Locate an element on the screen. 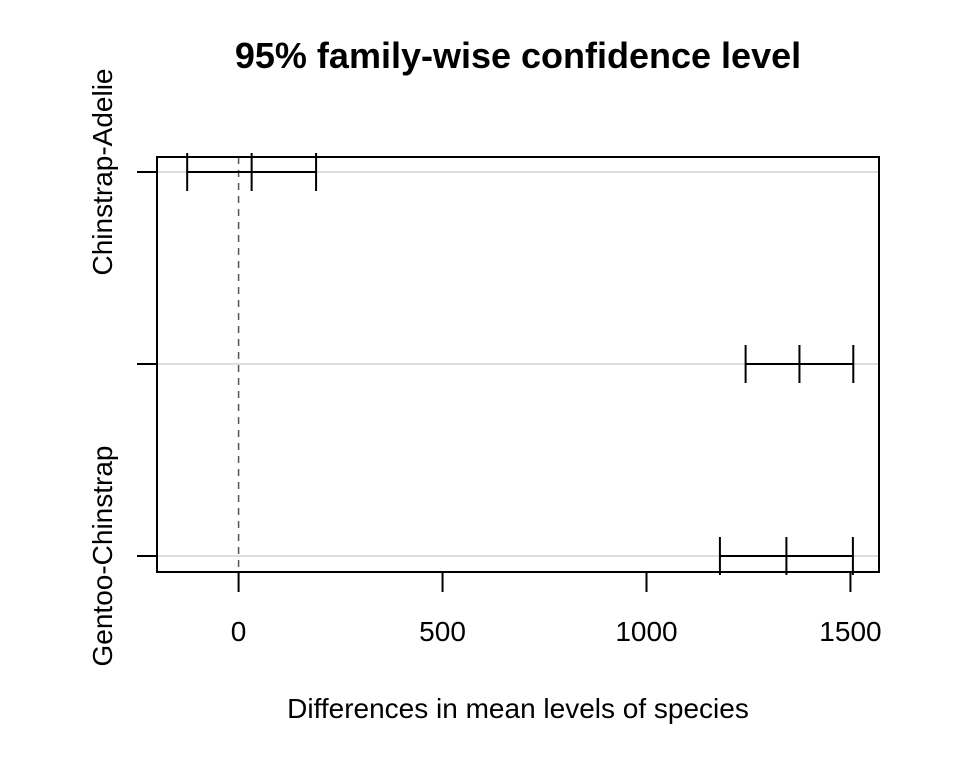 This screenshot has height=768, width=960. y-tick-label: Gentoo-Chinstrap is located at coordinates (102, 555).